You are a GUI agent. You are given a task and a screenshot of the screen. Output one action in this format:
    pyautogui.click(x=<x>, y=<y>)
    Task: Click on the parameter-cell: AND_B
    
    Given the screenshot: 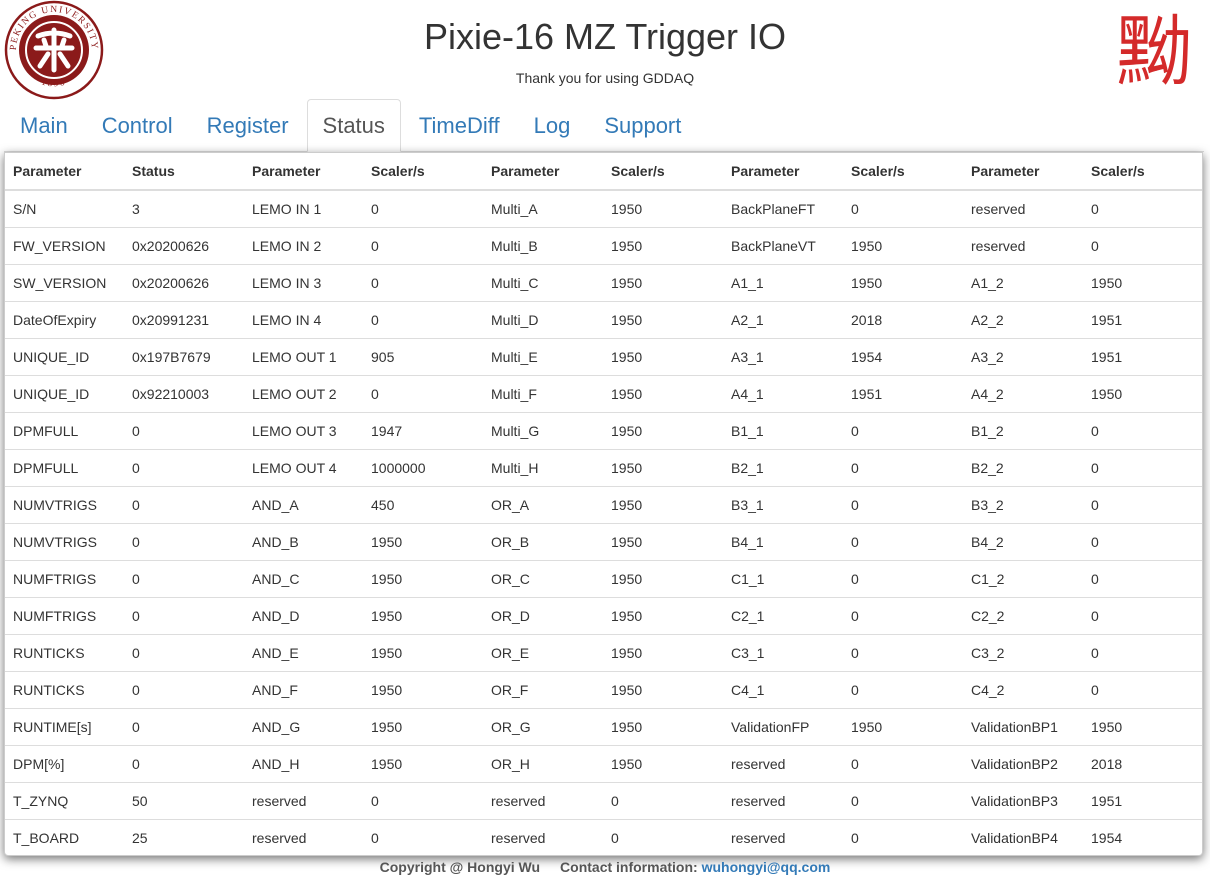 What is the action you would take?
    pyautogui.click(x=303, y=541)
    